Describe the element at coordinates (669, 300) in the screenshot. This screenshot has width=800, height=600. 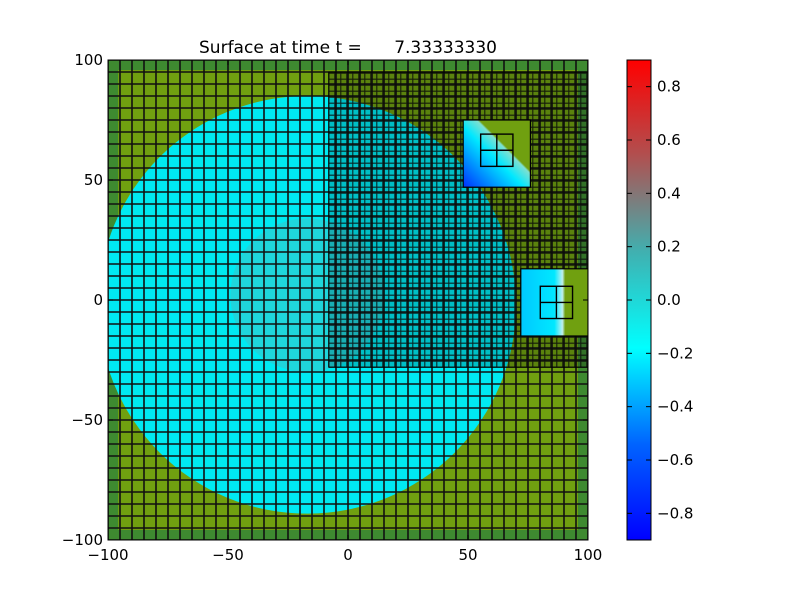
I see `colorbar-tick-label: 0.0` at that location.